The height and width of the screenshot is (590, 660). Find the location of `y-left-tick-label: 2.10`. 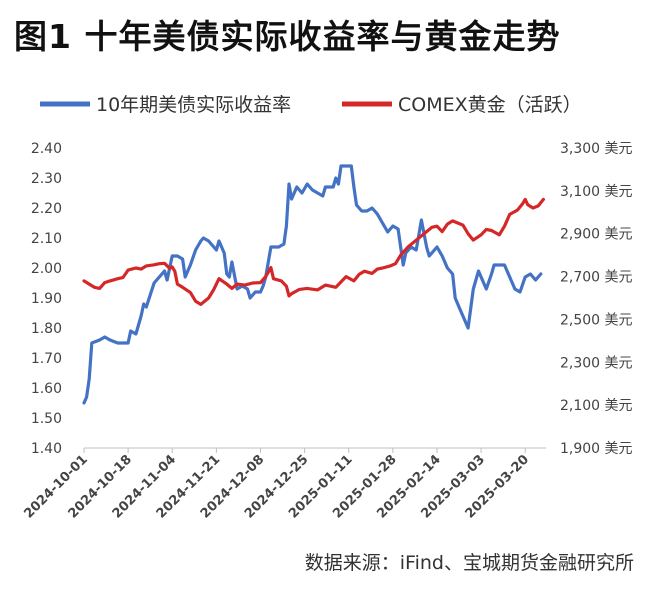

y-left-tick-label: 2.10 is located at coordinates (46, 239).